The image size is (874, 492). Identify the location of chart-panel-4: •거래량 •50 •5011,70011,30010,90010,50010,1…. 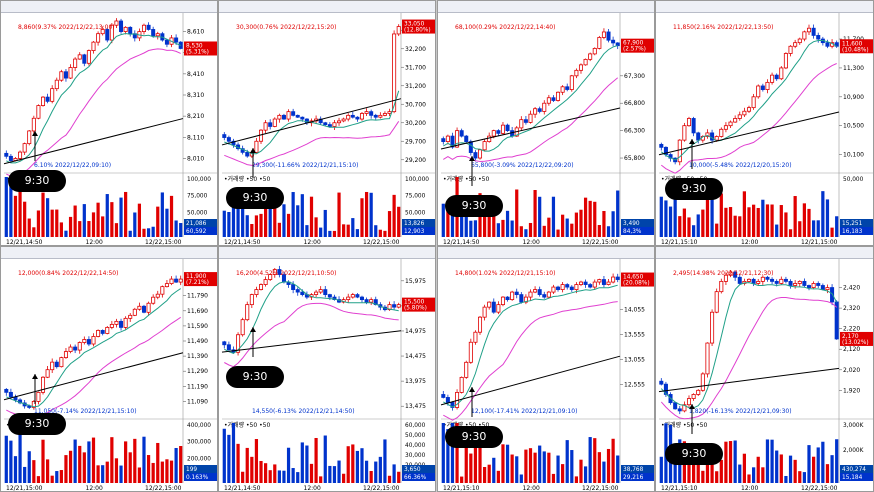
(764, 123).